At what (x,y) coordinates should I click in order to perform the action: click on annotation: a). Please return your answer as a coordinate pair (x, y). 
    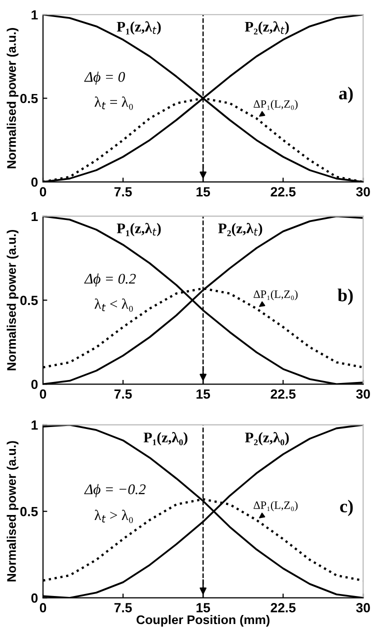
    Looking at the image, I should click on (346, 95).